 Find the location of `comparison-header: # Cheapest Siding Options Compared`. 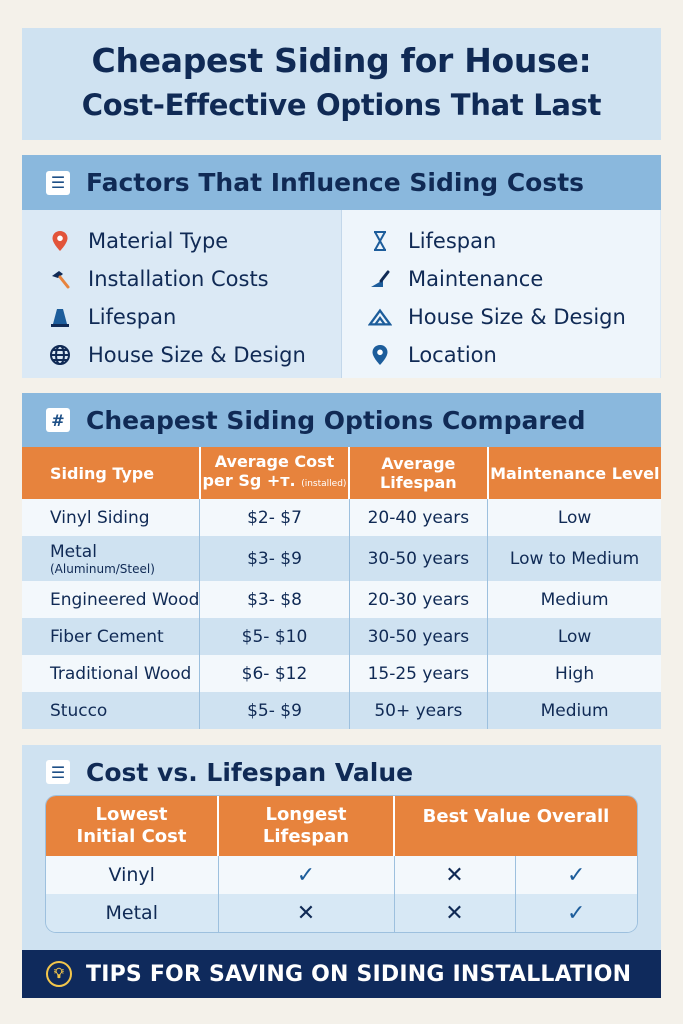

comparison-header: # Cheapest Siding Options Compared is located at coordinates (341, 420).